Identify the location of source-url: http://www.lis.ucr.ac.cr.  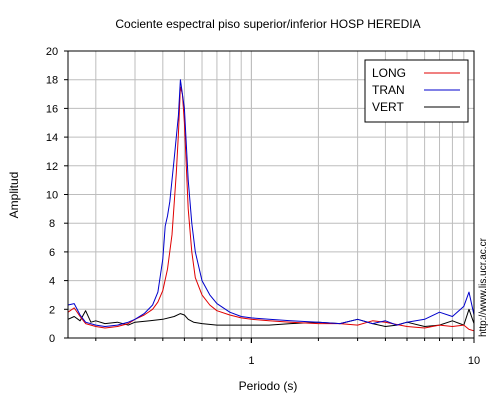
(483, 287).